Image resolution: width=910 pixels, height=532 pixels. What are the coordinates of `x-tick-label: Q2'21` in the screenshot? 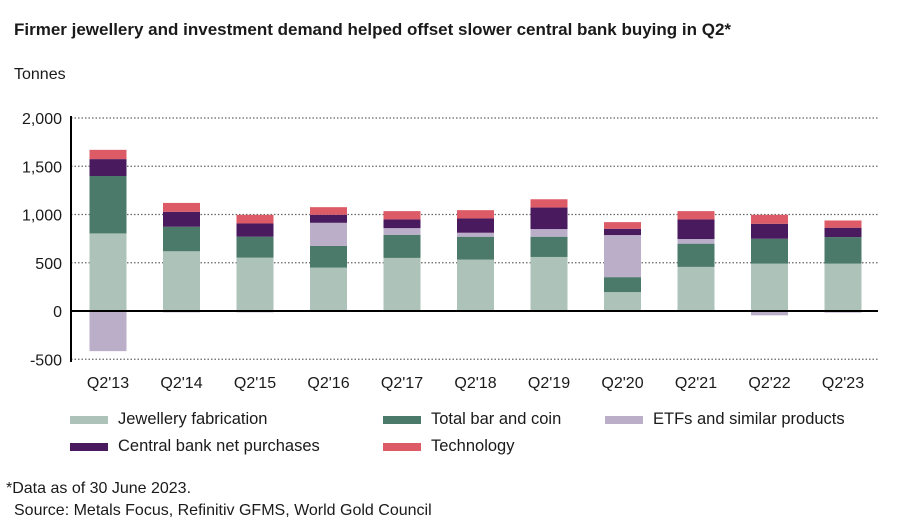 It's located at (696, 383).